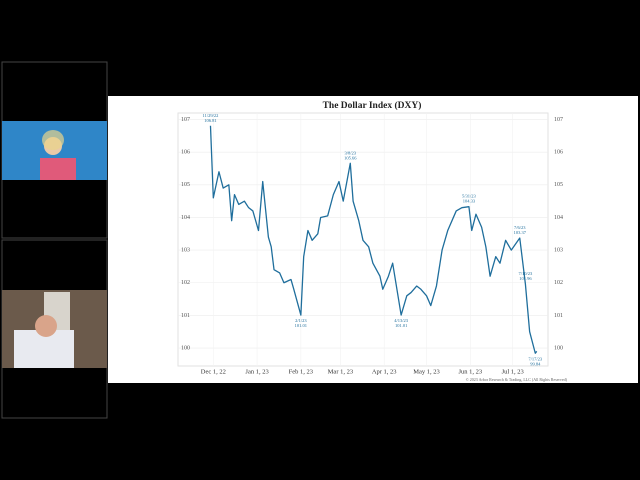  Describe the element at coordinates (558, 316) in the screenshot. I see `y2-tick-label: 101` at that location.